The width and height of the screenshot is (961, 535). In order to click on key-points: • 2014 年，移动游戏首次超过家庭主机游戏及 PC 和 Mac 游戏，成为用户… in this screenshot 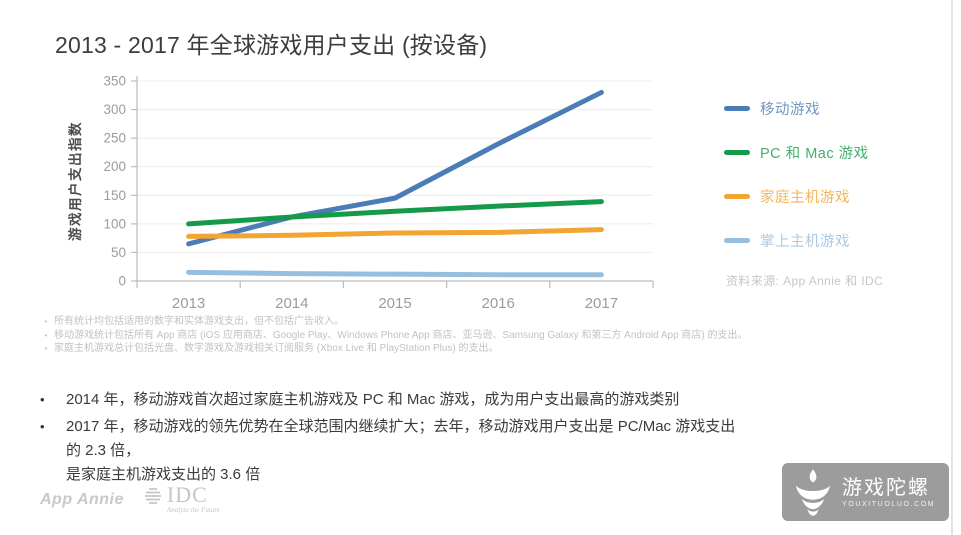, I will do `click(395, 439)`.